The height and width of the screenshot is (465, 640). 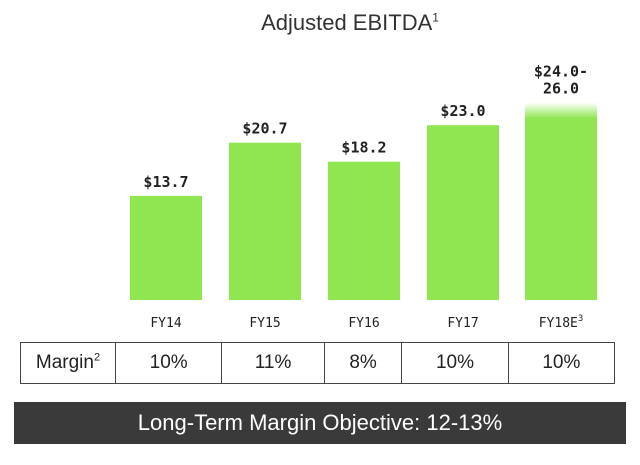 I want to click on category-label: FY15, so click(x=264, y=323).